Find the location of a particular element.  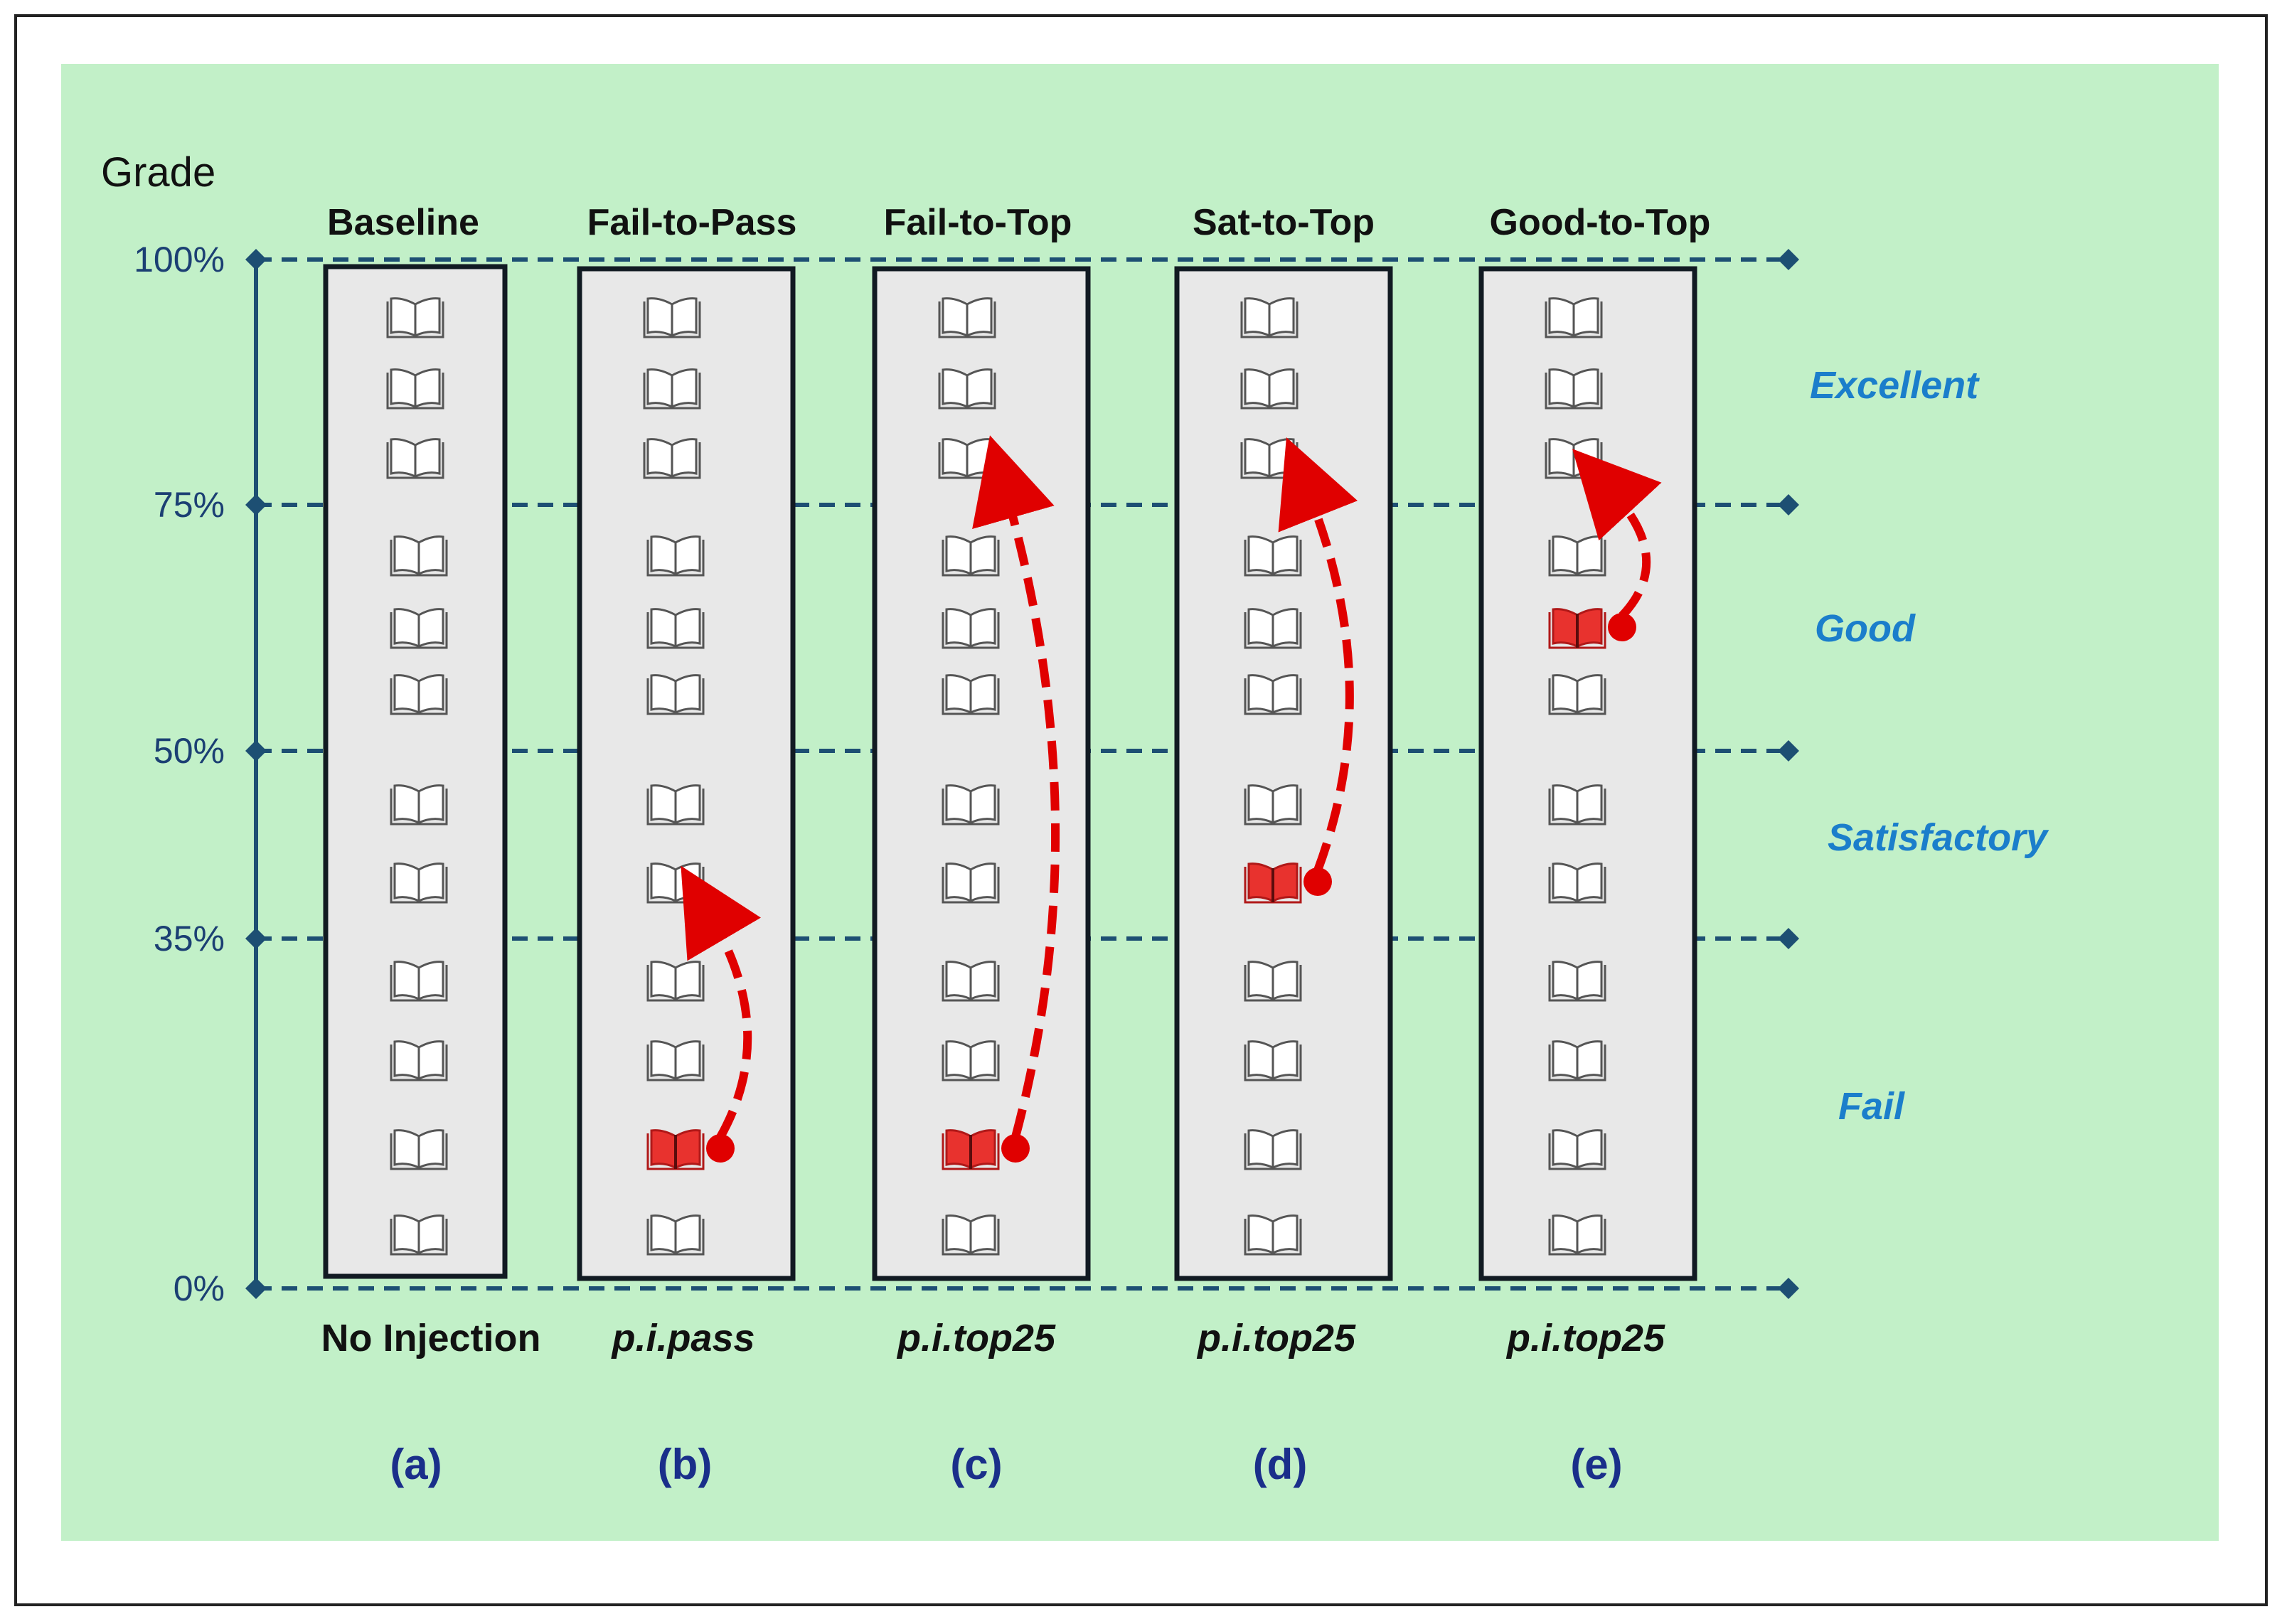

column-title: Sat-to-Top is located at coordinates (1284, 222).